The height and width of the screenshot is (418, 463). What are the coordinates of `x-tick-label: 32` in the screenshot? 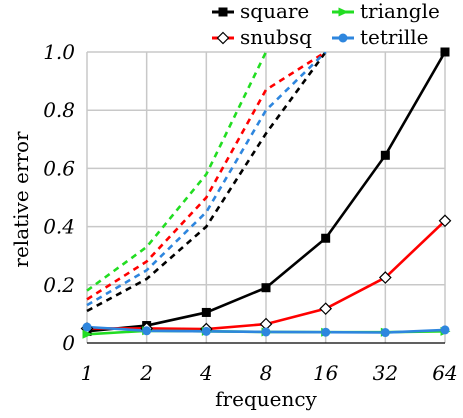 It's located at (385, 373).